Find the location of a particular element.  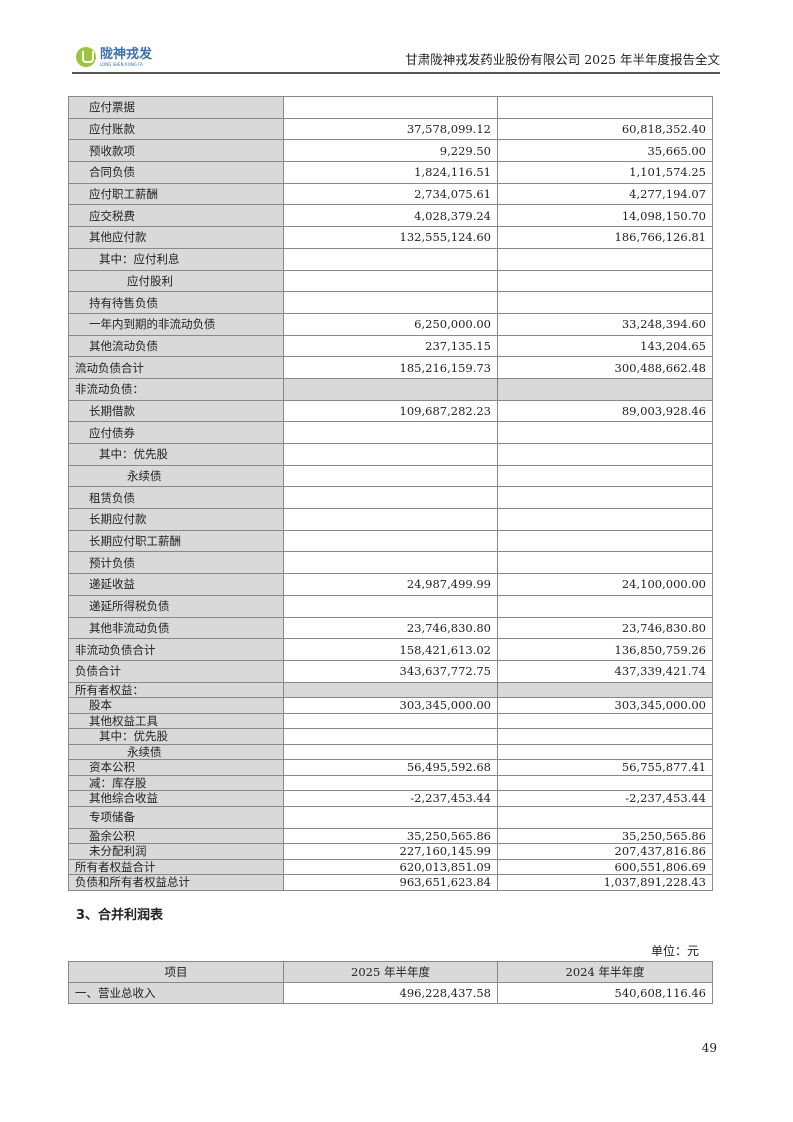

row-prior: -2,237,453.44 is located at coordinates (605, 798).